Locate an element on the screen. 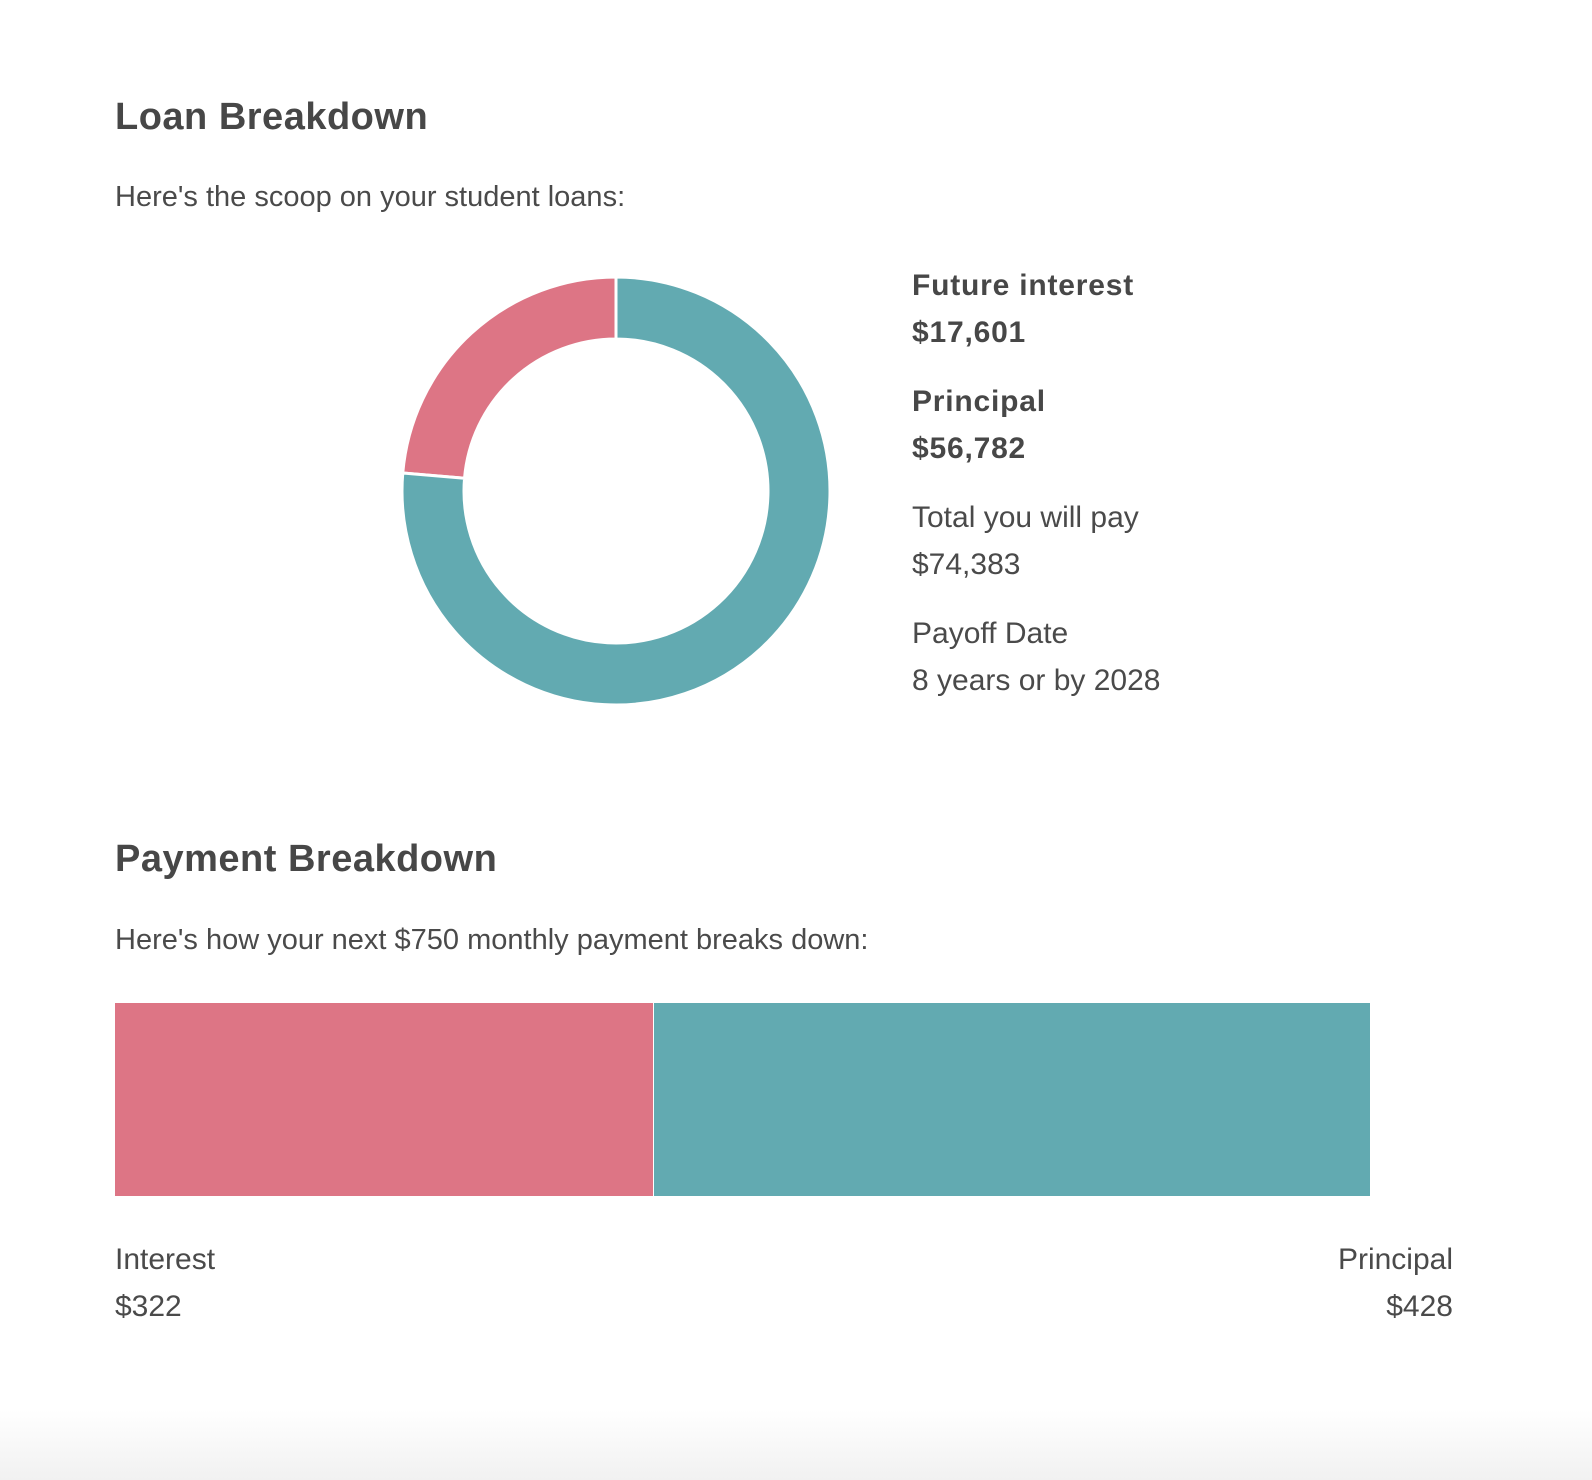 The width and height of the screenshot is (1592, 1480). payment-bar-interest-segment is located at coordinates (384, 1099).